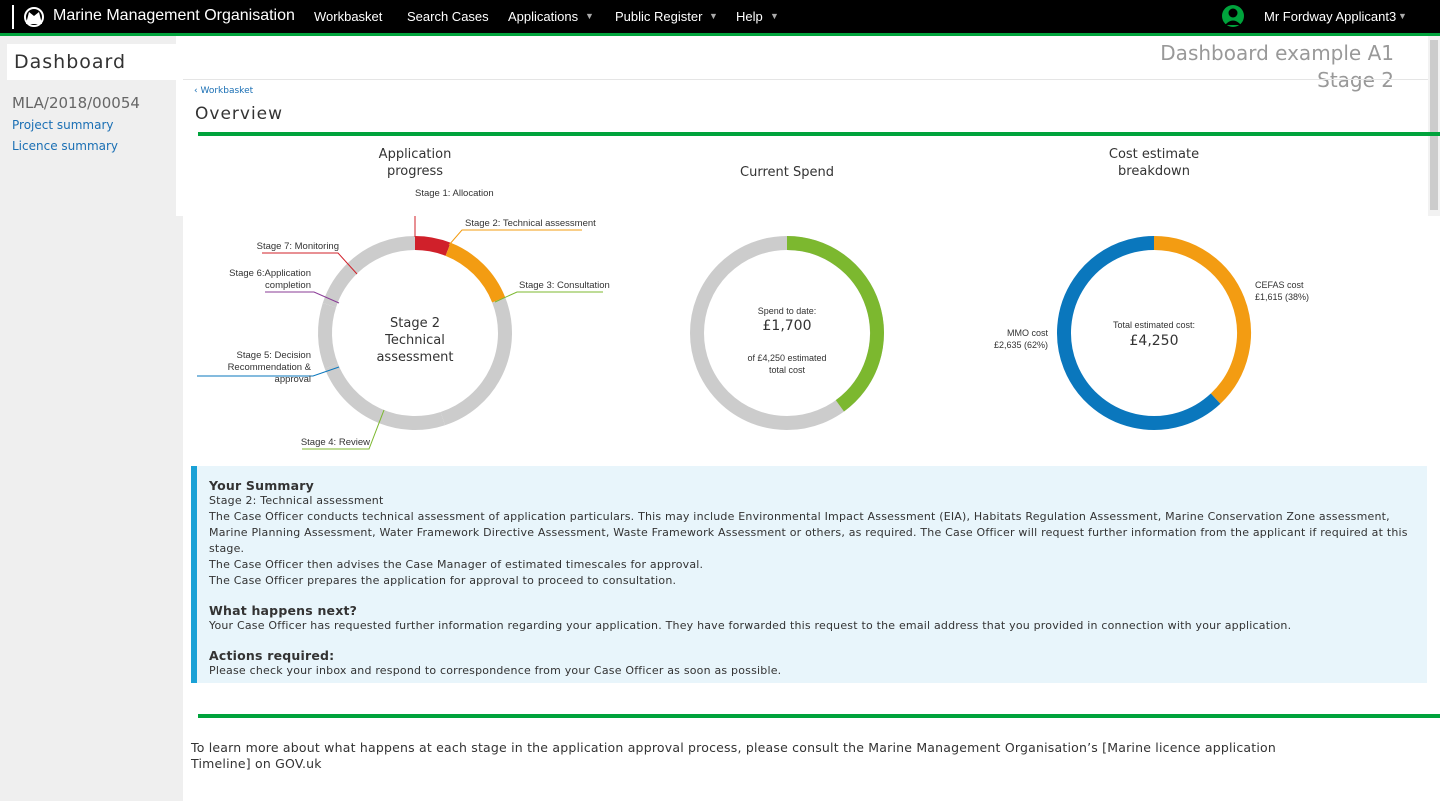  What do you see at coordinates (1279, 285) in the screenshot?
I see `legend-name: CEFAS cost` at bounding box center [1279, 285].